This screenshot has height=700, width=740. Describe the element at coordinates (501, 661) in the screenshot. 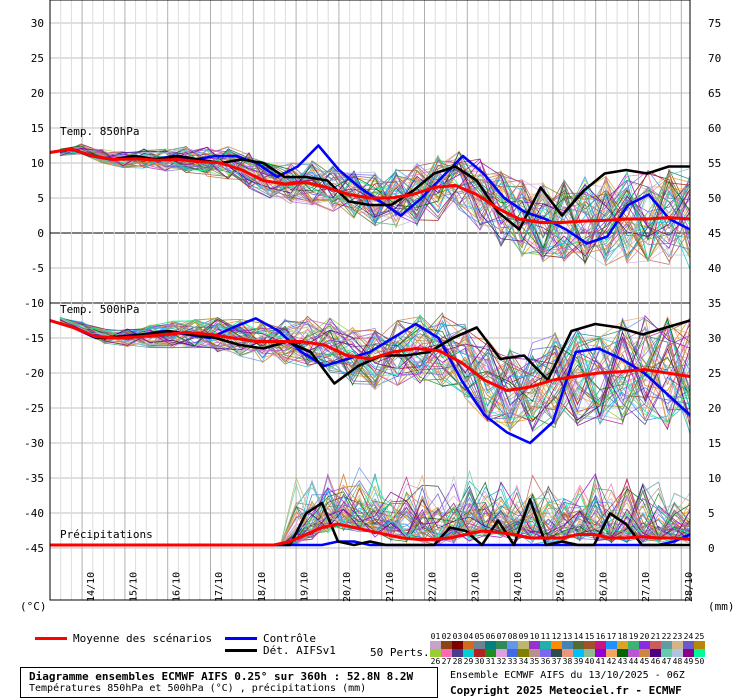

I see `pert-number: 32` at that location.